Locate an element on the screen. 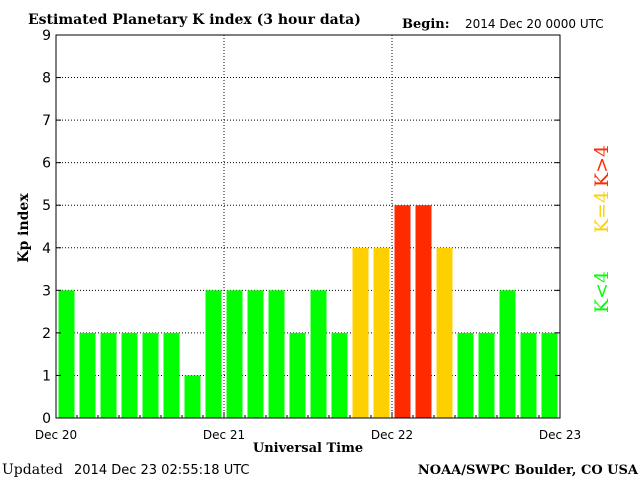  updated-label: Updated is located at coordinates (32, 470).